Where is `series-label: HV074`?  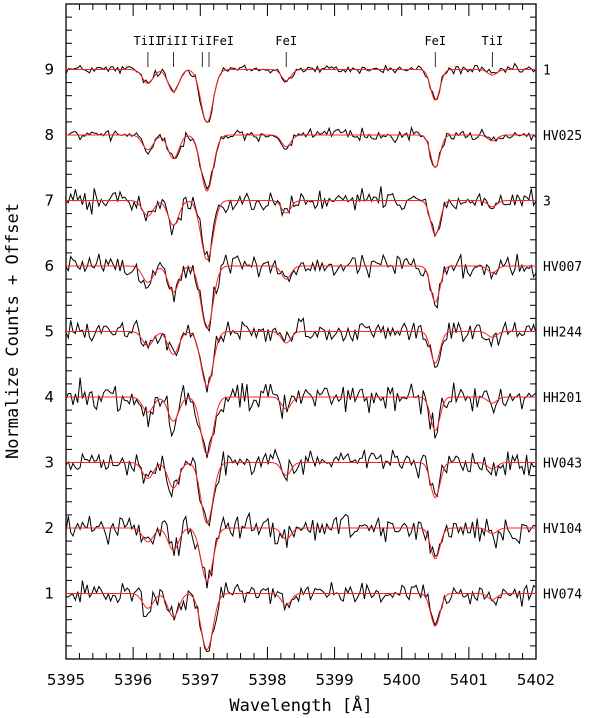
series-label: HV074 is located at coordinates (562, 595).